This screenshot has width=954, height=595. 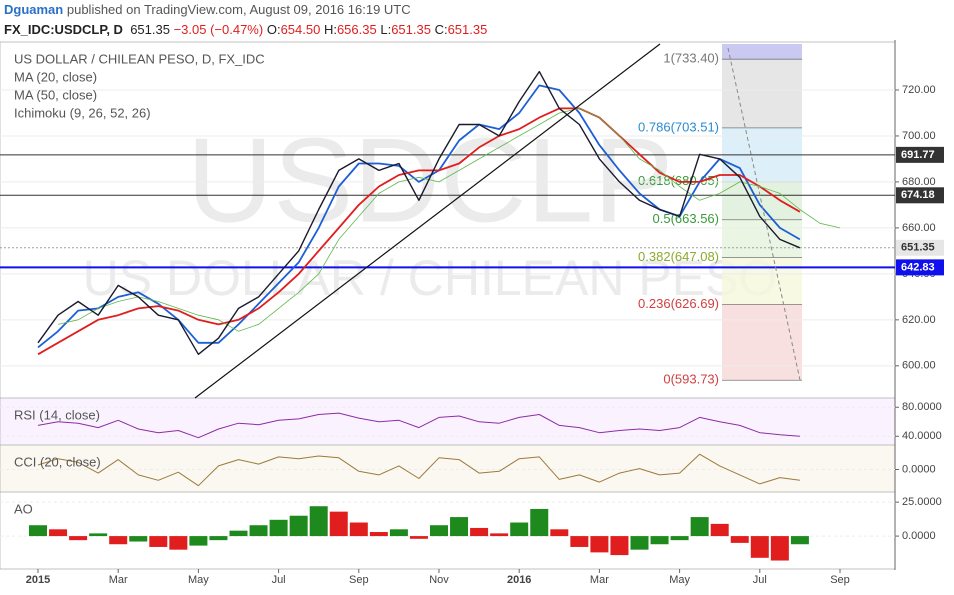 I want to click on pane-title: RSI (14, close), so click(x=57, y=414).